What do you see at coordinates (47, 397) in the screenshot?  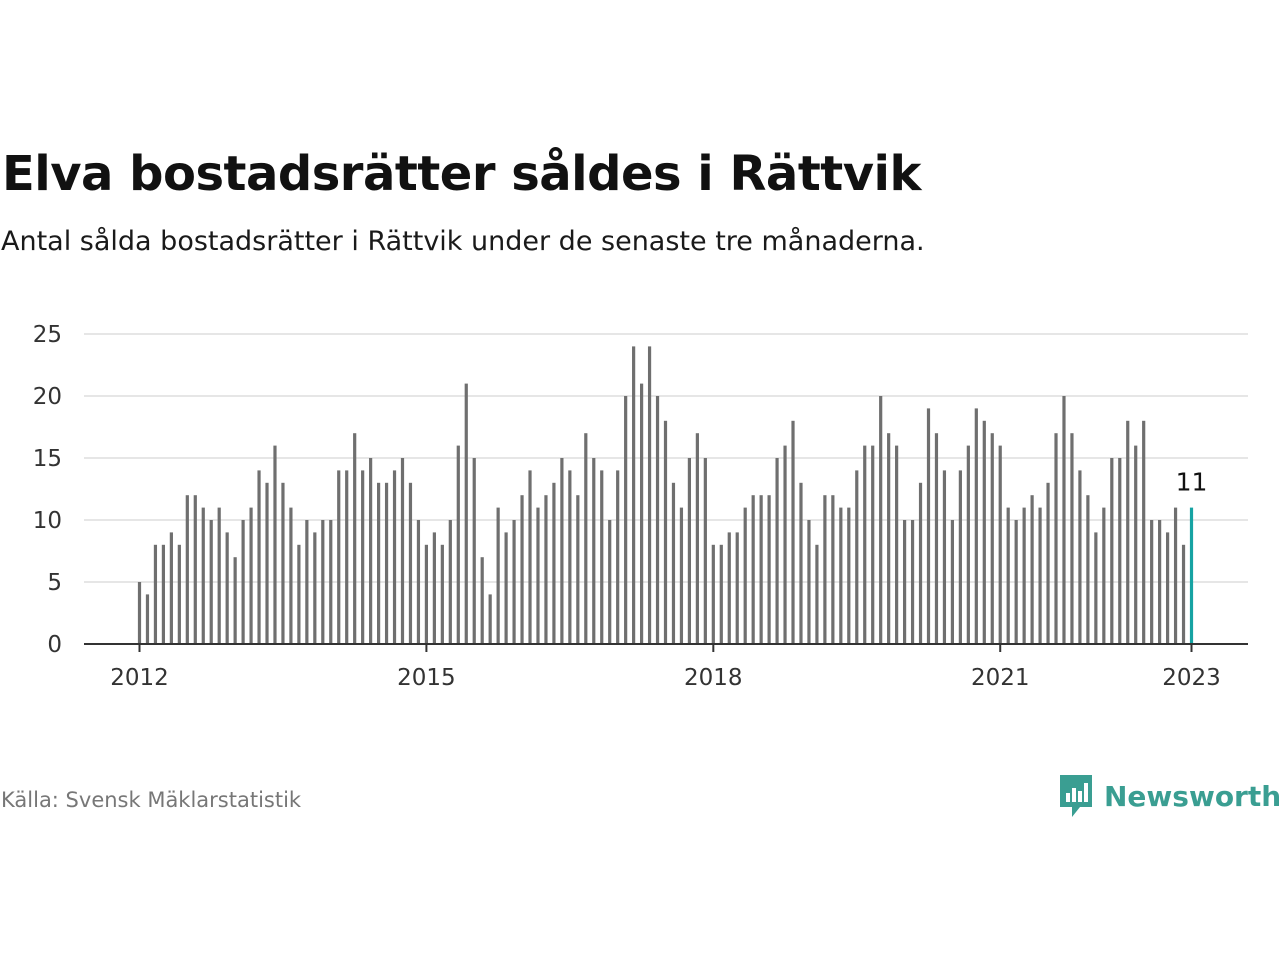 I see `y-tick-label: 20` at bounding box center [47, 397].